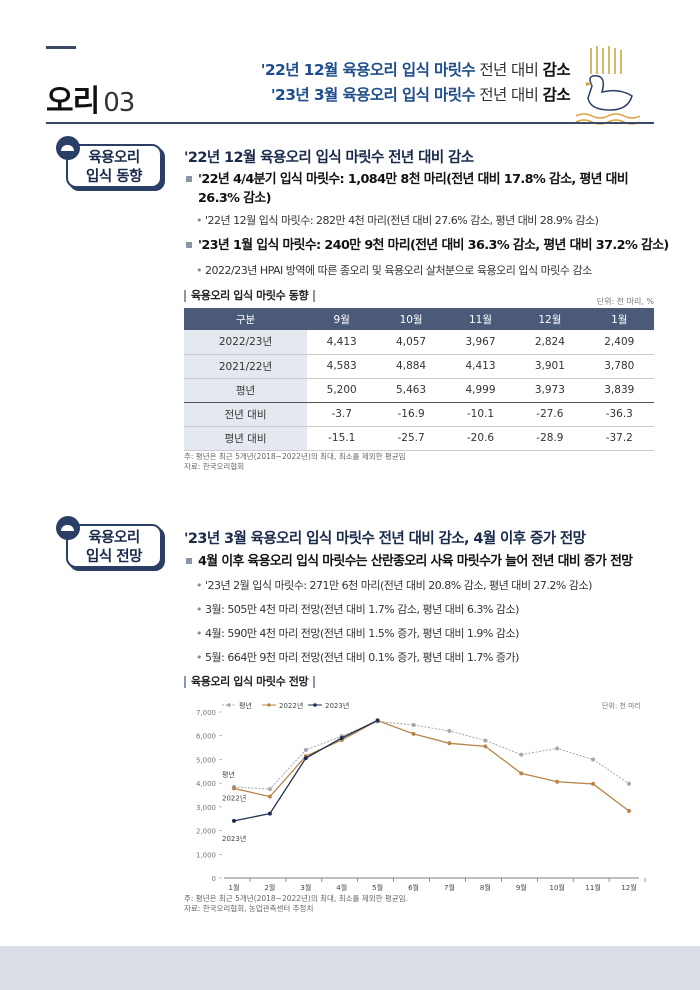 Image resolution: width=700 pixels, height=990 pixels. What do you see at coordinates (619, 390) in the screenshot?
I see `table-cell: 3,839` at bounding box center [619, 390].